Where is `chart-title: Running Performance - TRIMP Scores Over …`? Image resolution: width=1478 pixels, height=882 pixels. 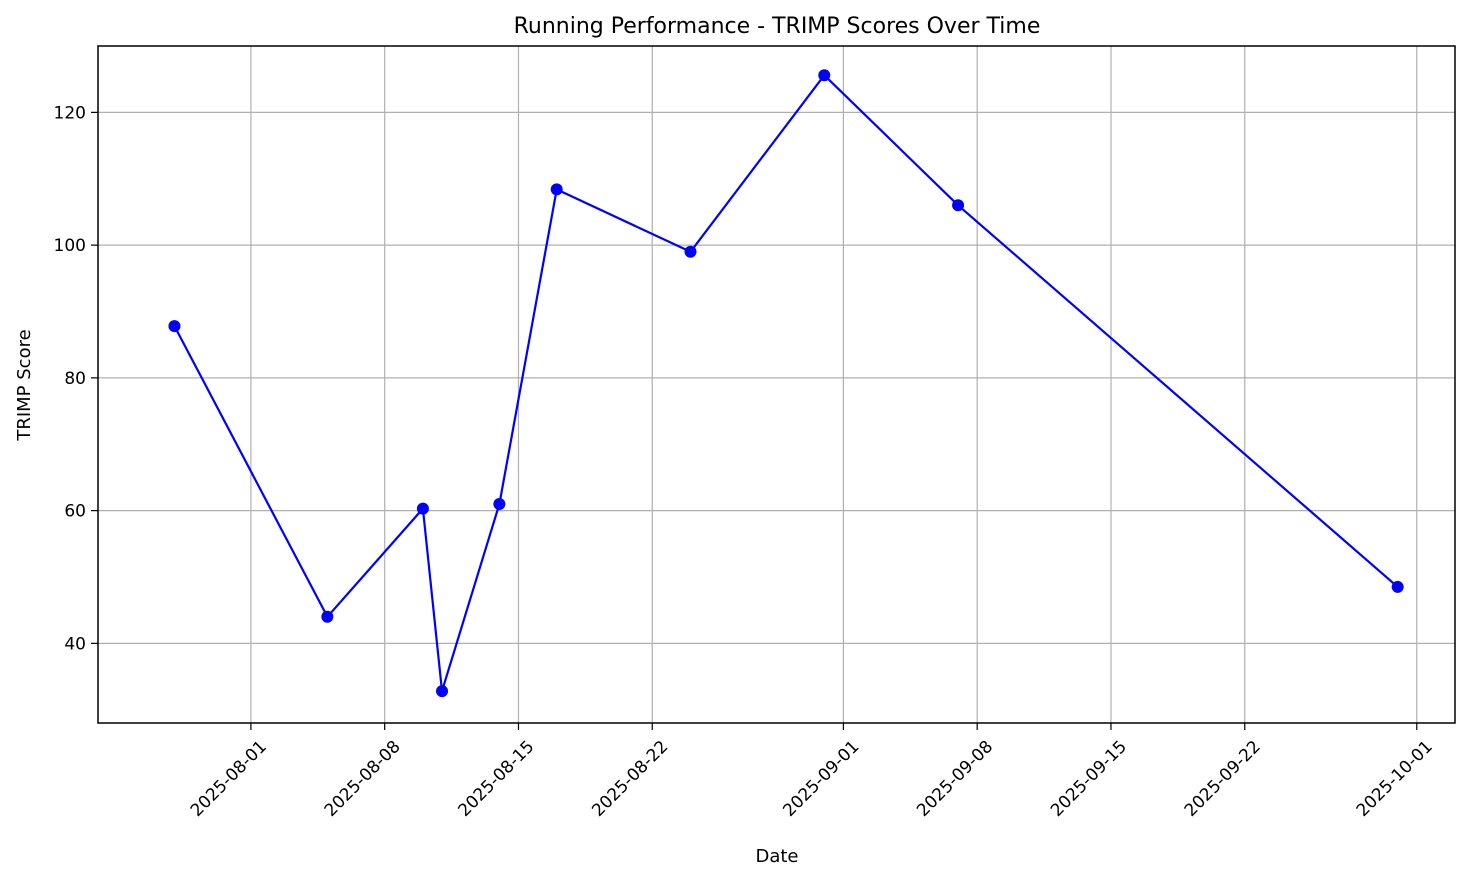 chart-title: Running Performance - TRIMP Scores Over … is located at coordinates (777, 26).